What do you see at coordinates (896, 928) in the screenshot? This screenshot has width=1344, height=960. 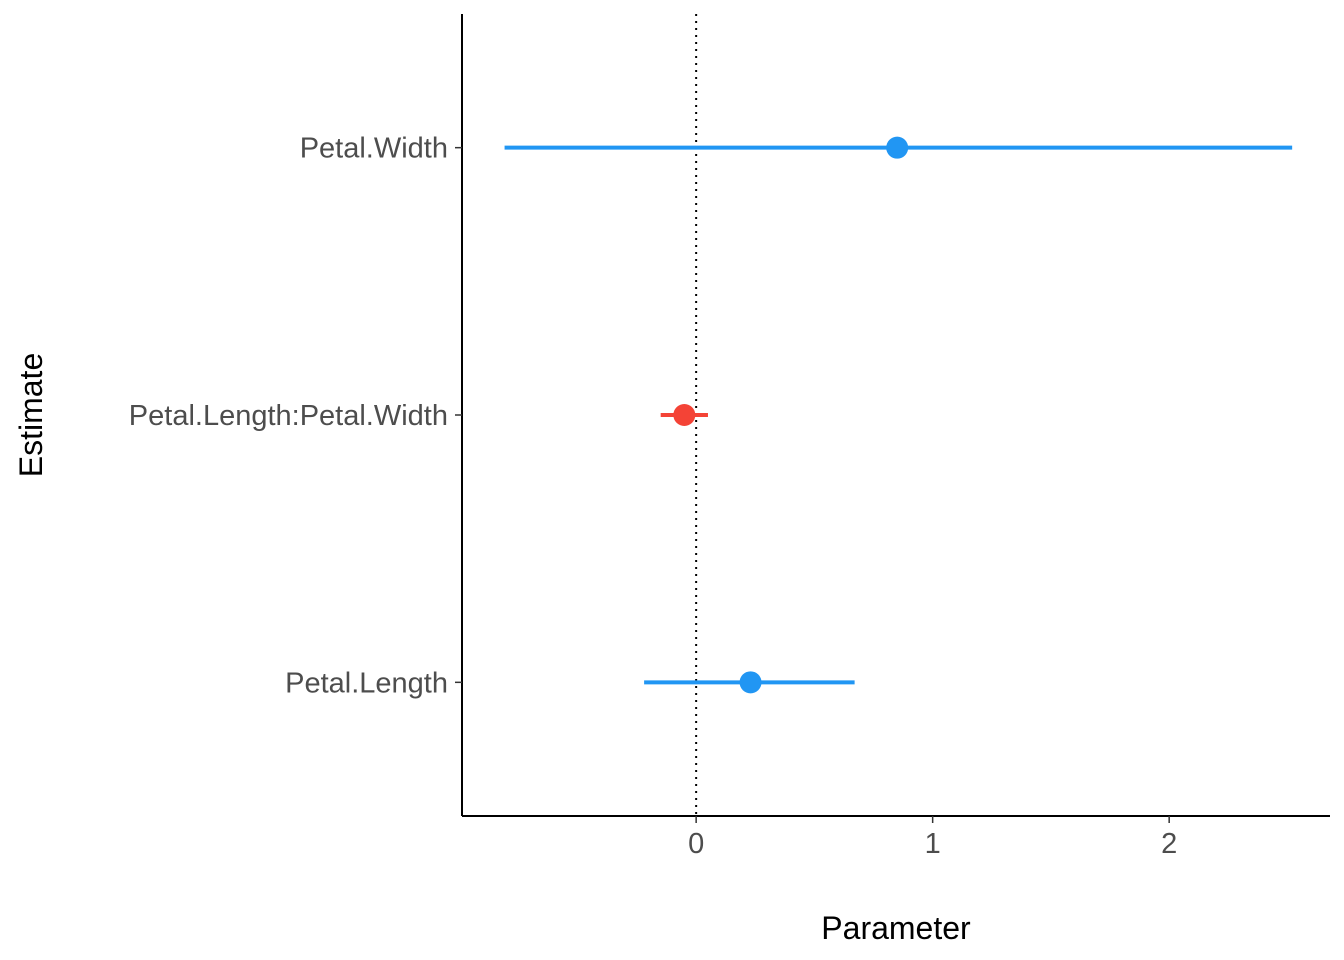 I see `x-axis-title: Parameter` at bounding box center [896, 928].